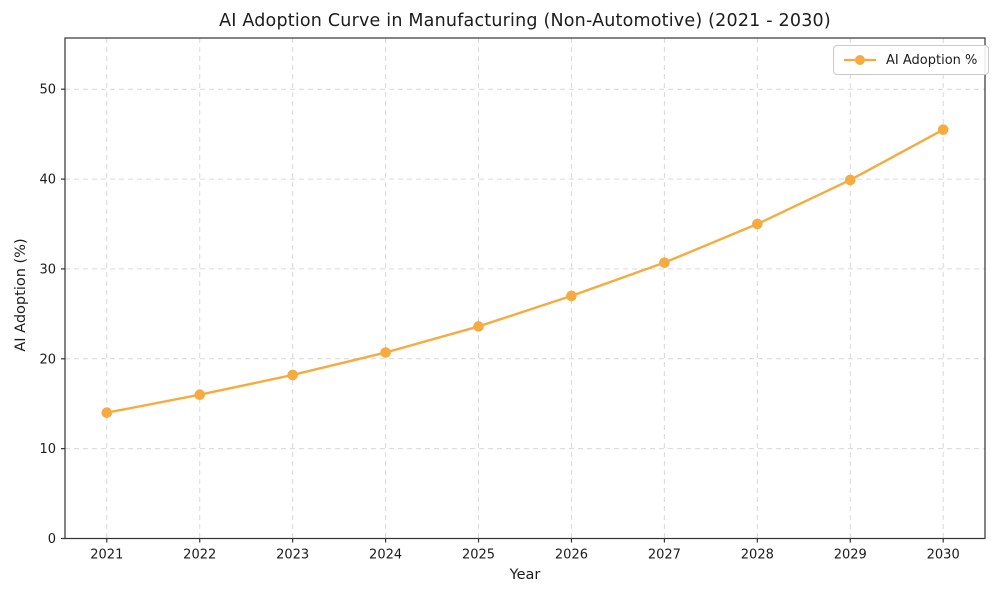 The height and width of the screenshot is (600, 1000). Describe the element at coordinates (292, 555) in the screenshot. I see `x-tick-label: 2023` at that location.